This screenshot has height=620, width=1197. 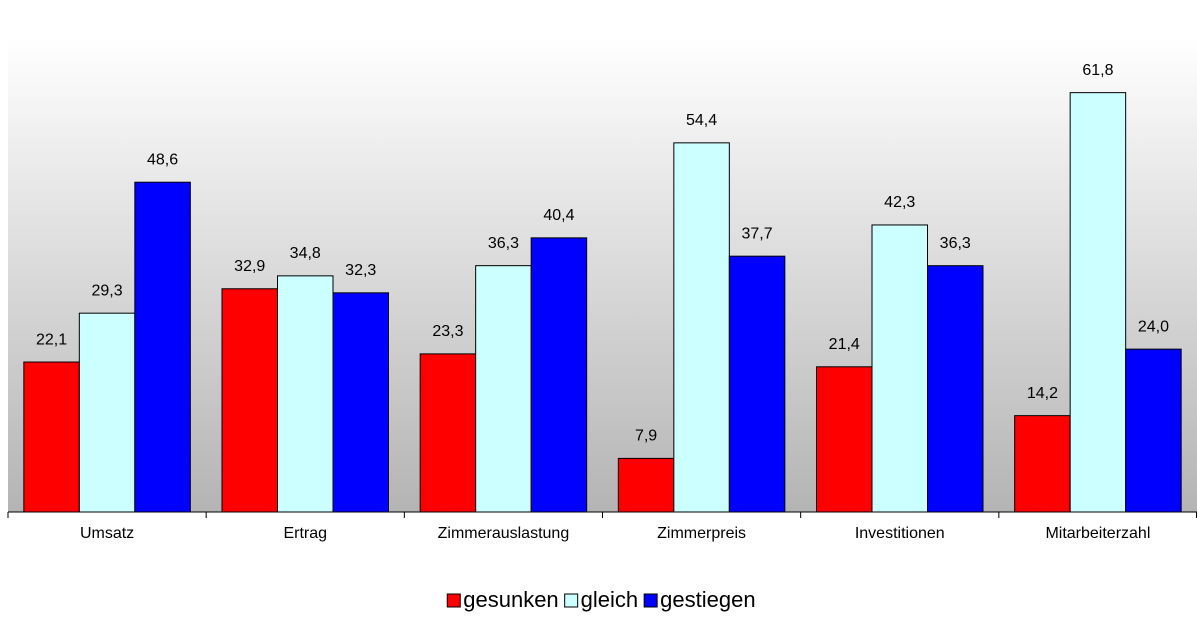 I want to click on data-label: 23,3, so click(x=447, y=331).